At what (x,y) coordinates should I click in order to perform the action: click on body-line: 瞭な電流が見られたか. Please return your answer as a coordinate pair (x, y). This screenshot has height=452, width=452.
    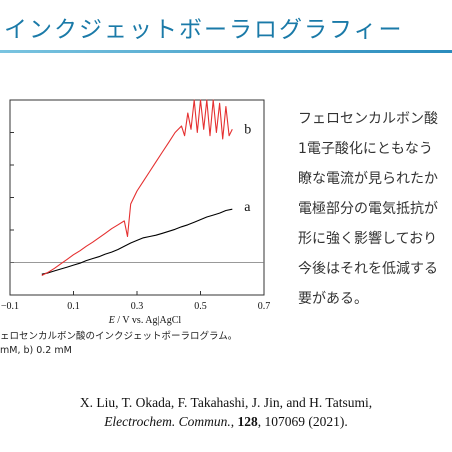
    Looking at the image, I should click on (368, 179).